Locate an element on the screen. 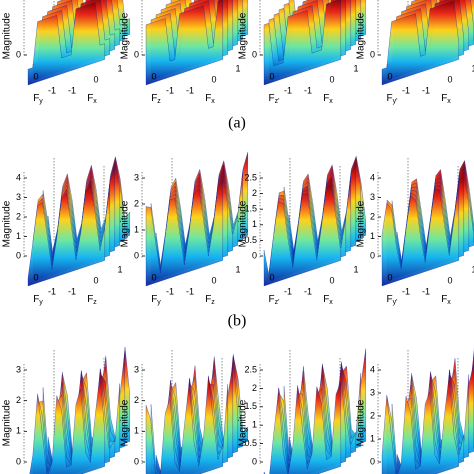 The image size is (474, 474). axis-name-sub: z is located at coordinates (213, 302).